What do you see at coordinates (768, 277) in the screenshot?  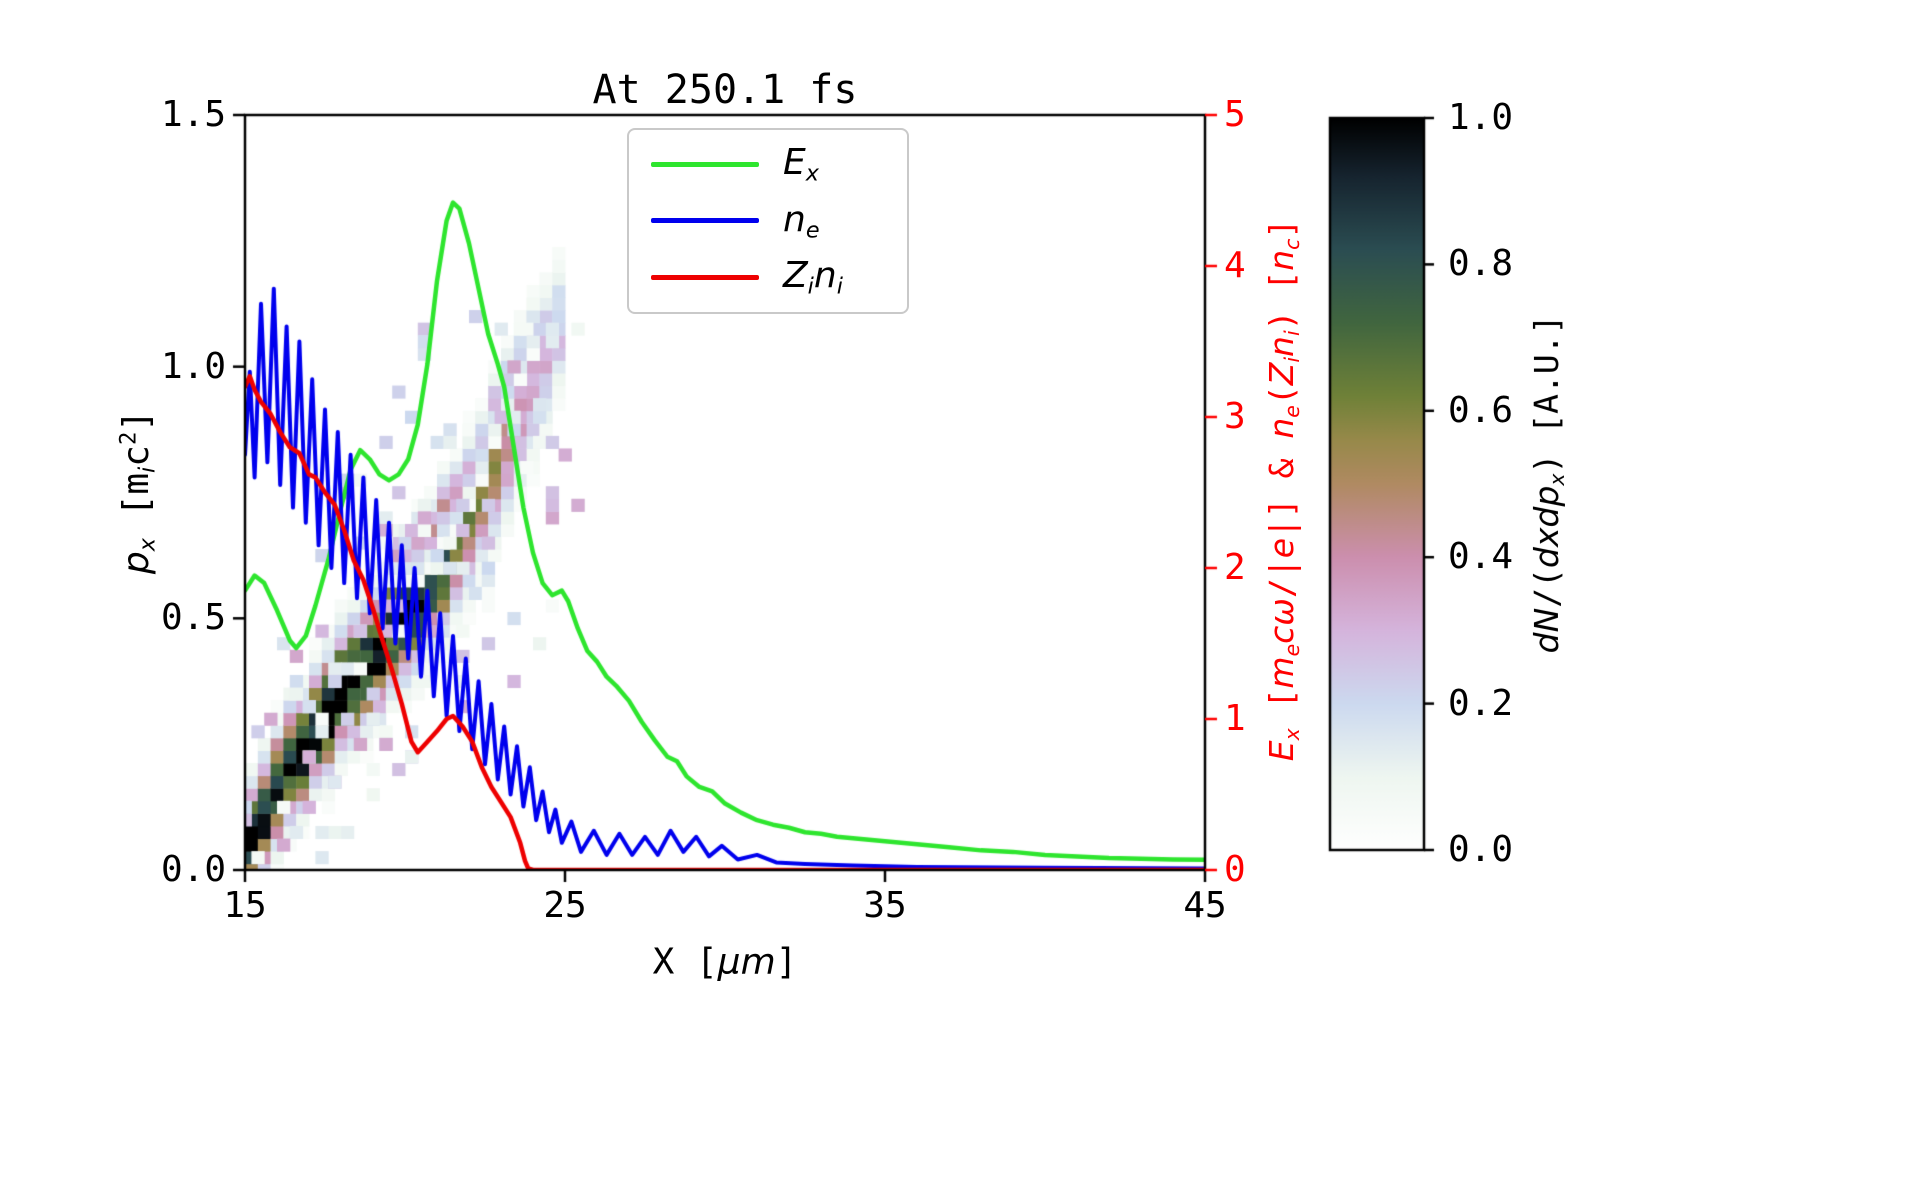 I see `legend-item-Zini: Zini` at bounding box center [768, 277].